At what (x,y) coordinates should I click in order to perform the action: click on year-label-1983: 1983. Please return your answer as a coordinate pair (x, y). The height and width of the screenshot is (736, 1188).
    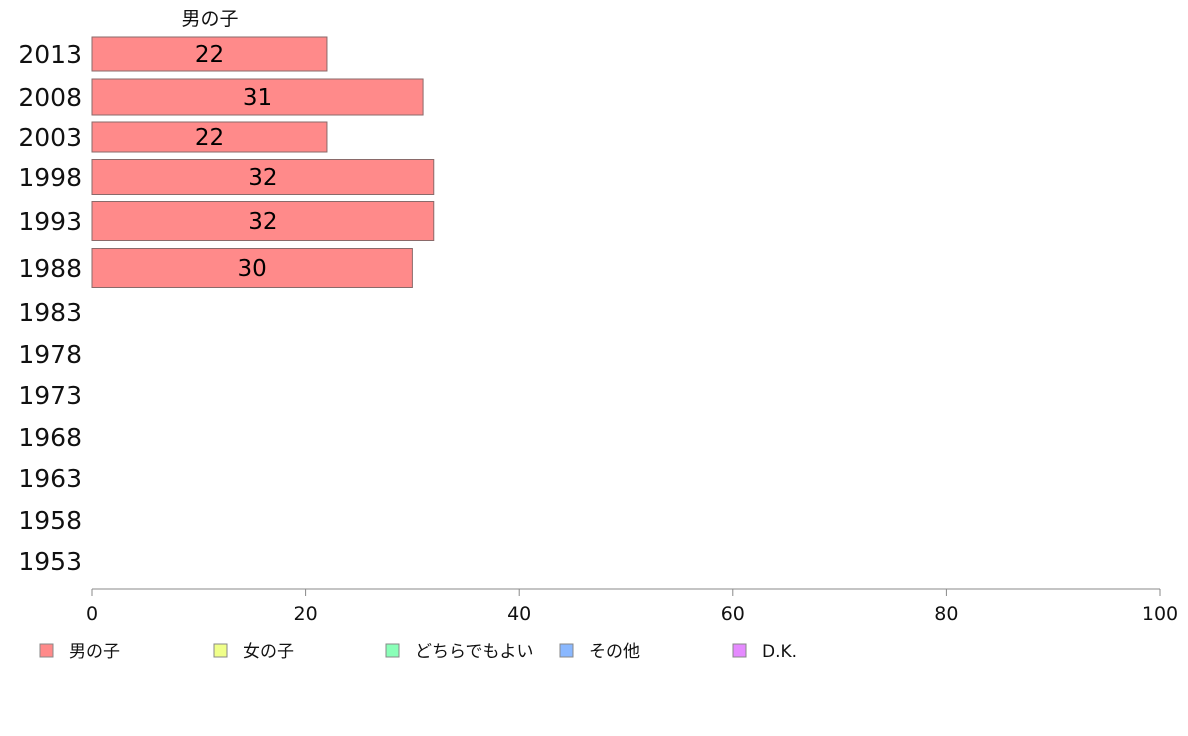
    Looking at the image, I should click on (50, 312).